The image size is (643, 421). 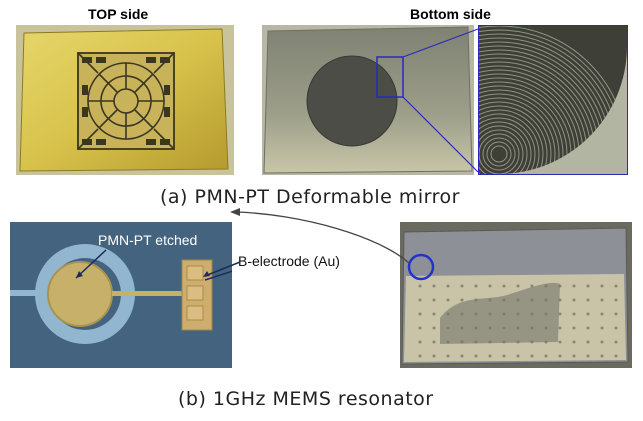 I want to click on concentric-rings-image, so click(x=553, y=100).